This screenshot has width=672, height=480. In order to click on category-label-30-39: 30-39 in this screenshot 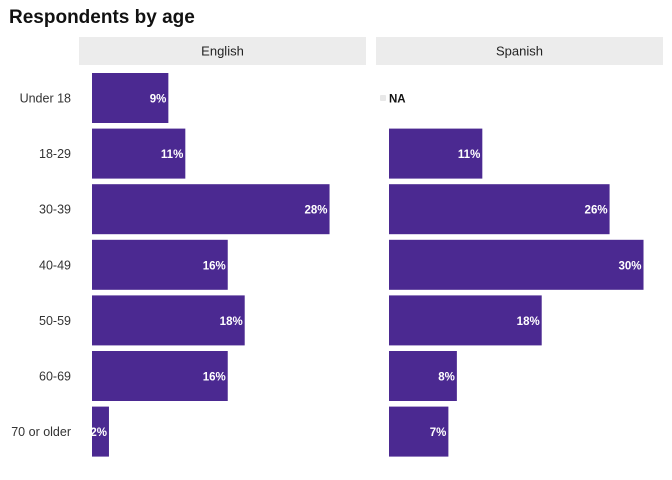, I will do `click(55, 210)`.